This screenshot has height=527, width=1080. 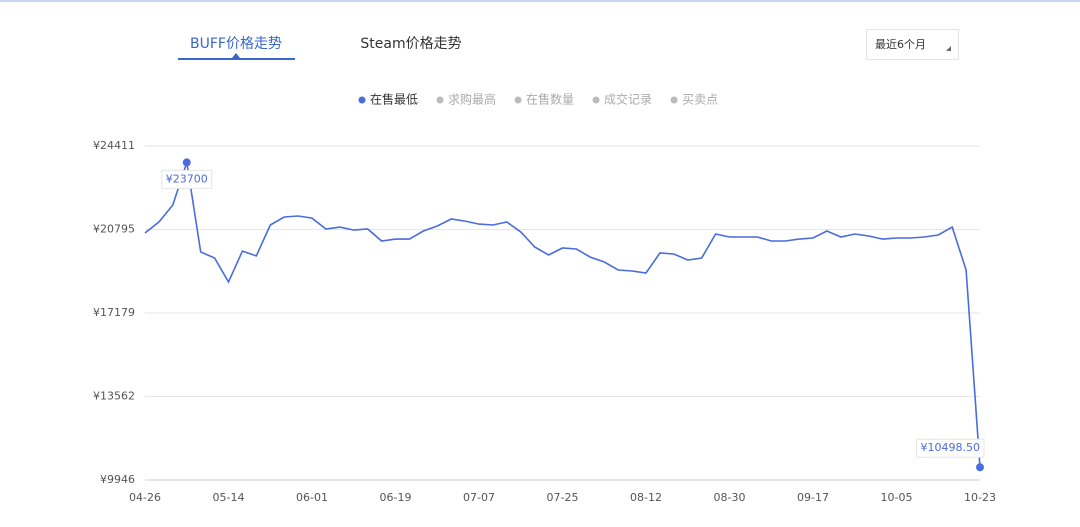 I want to click on x-tick-label: 06-19, so click(x=396, y=497).